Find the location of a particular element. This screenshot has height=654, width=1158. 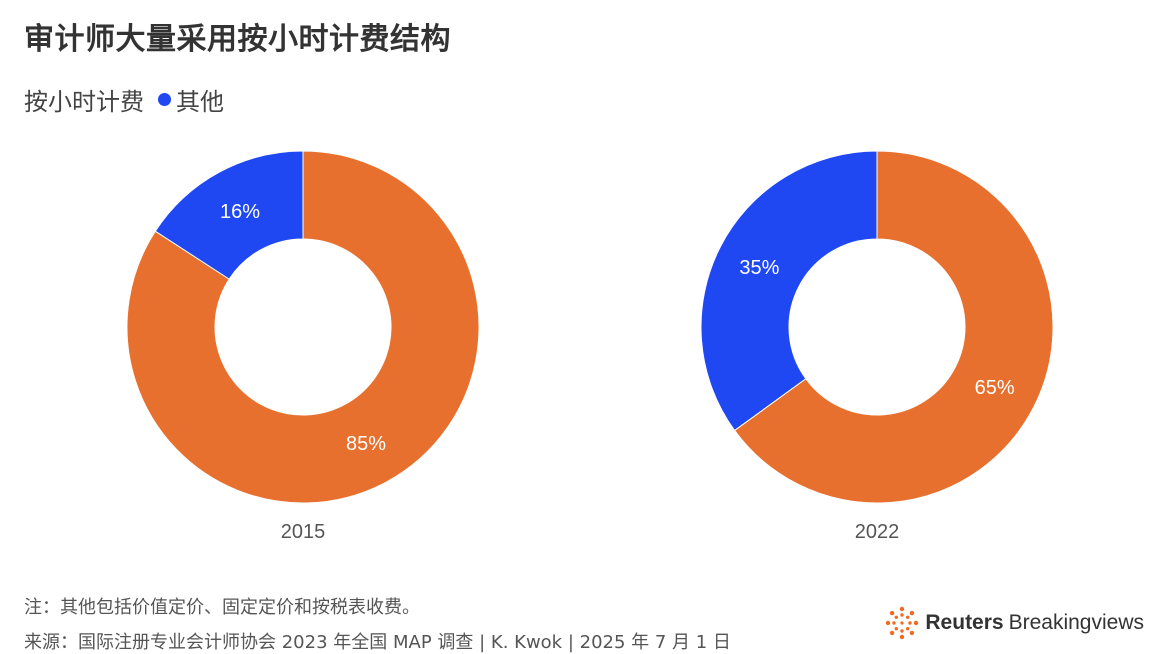

legend: 按小时计费 其他 is located at coordinates (131, 99).